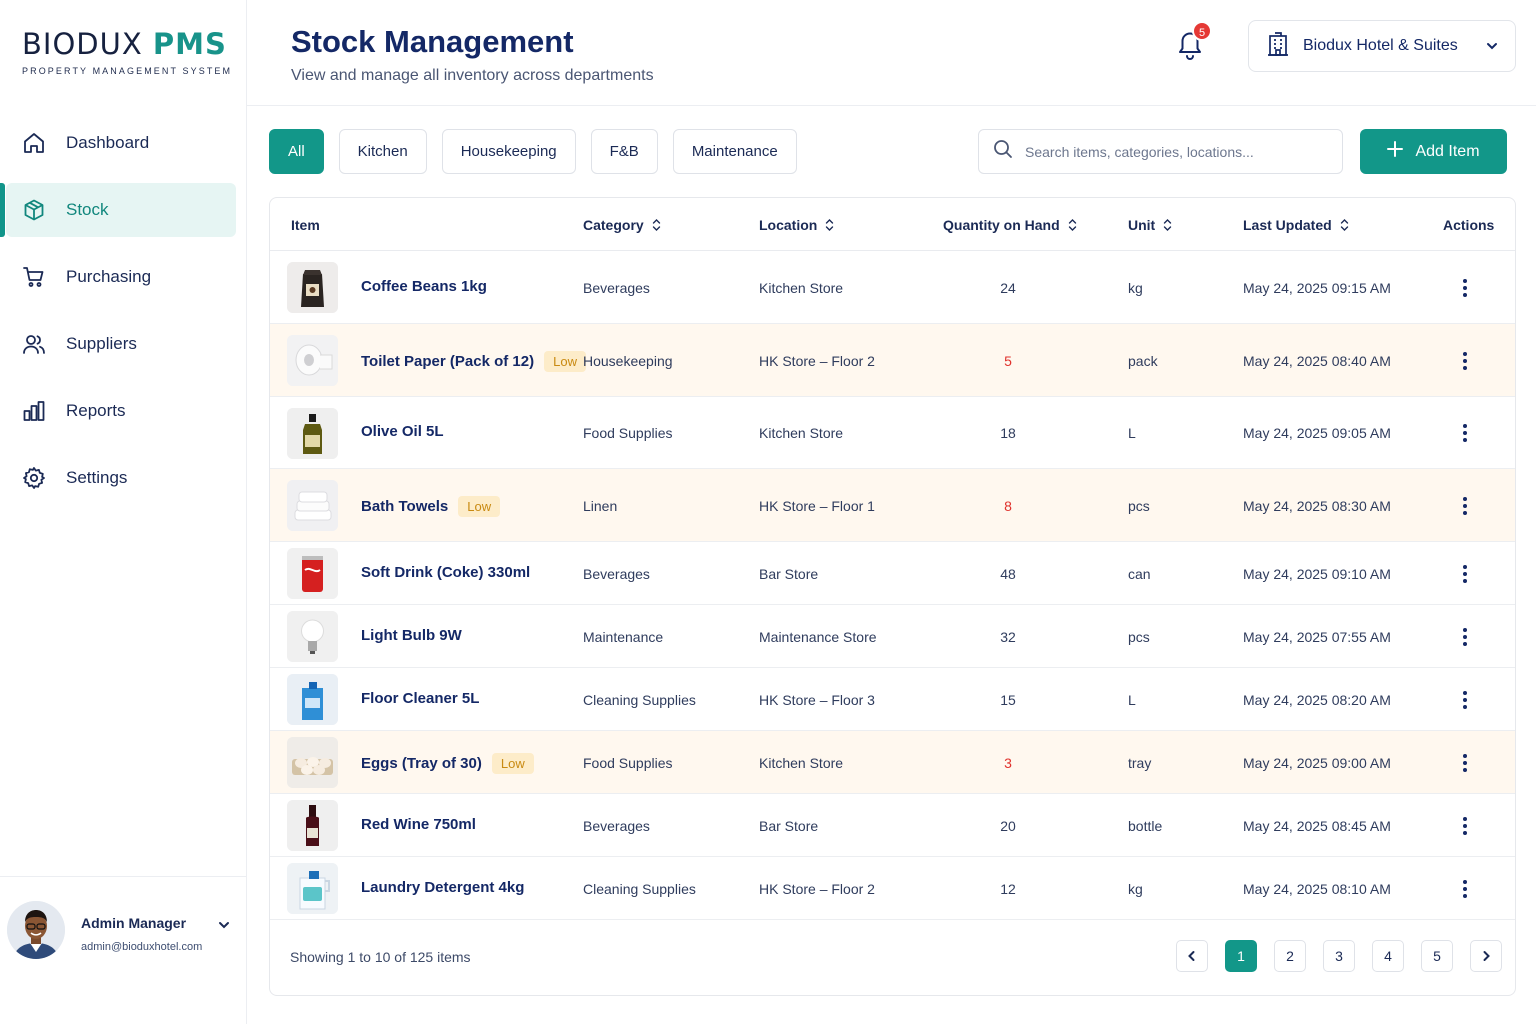 This screenshot has width=1536, height=1024. I want to click on page-button: 5, so click(1437, 956).